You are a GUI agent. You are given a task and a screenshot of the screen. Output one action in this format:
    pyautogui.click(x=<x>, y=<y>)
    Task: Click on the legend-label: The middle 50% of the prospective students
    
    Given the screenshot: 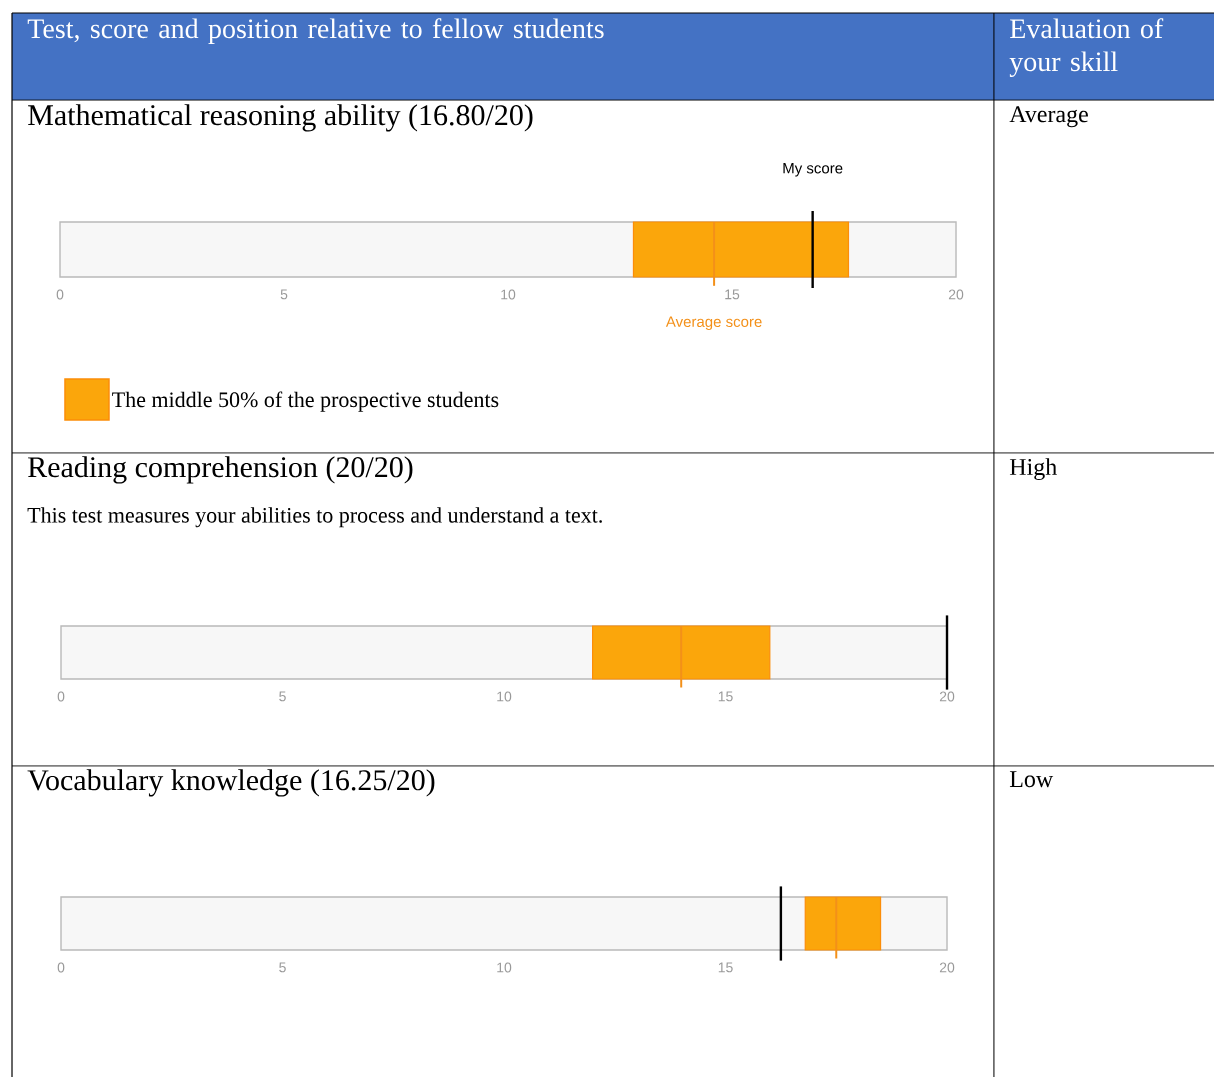 What is the action you would take?
    pyautogui.click(x=305, y=401)
    